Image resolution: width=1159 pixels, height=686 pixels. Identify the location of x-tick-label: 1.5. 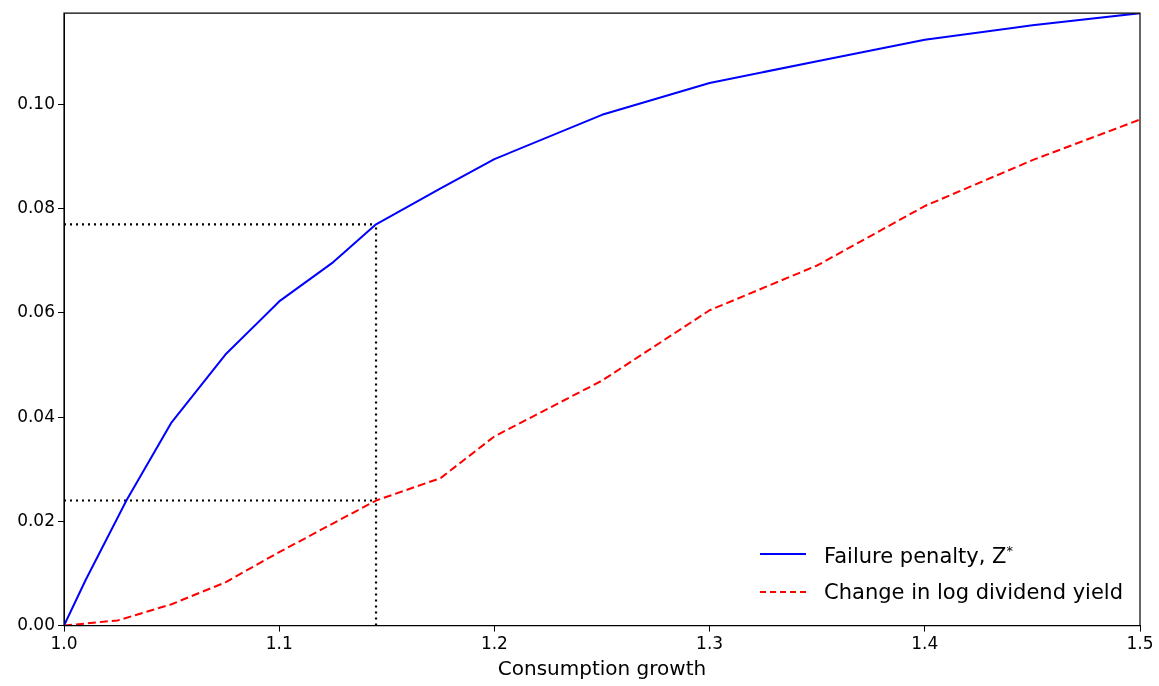
(1140, 643).